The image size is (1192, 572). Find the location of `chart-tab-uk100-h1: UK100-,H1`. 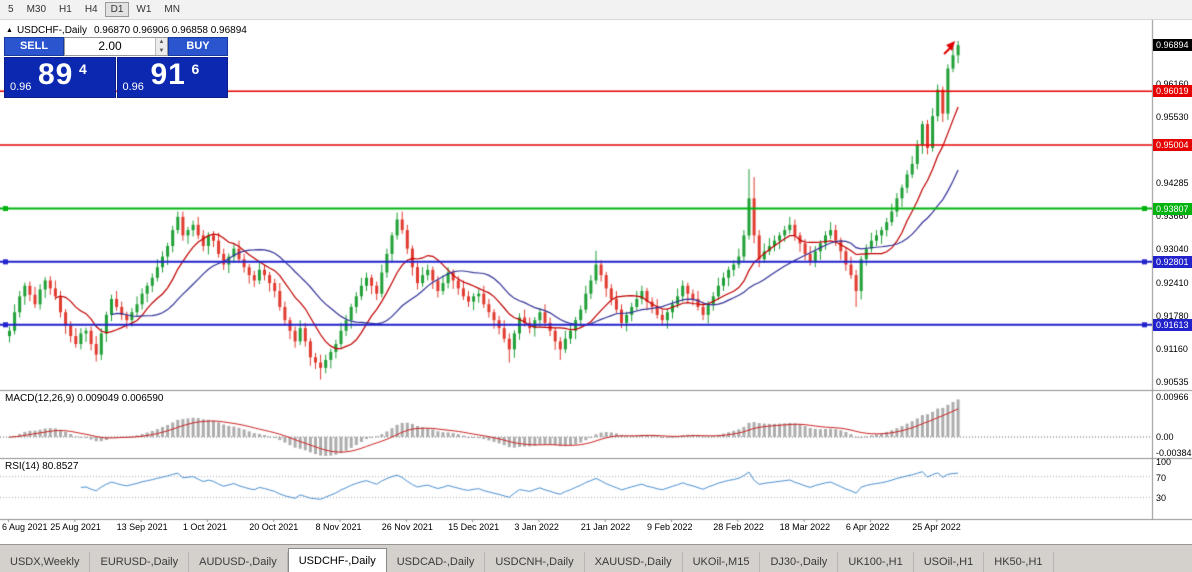

chart-tab-uk100-h1: UK100-,H1 is located at coordinates (876, 562).